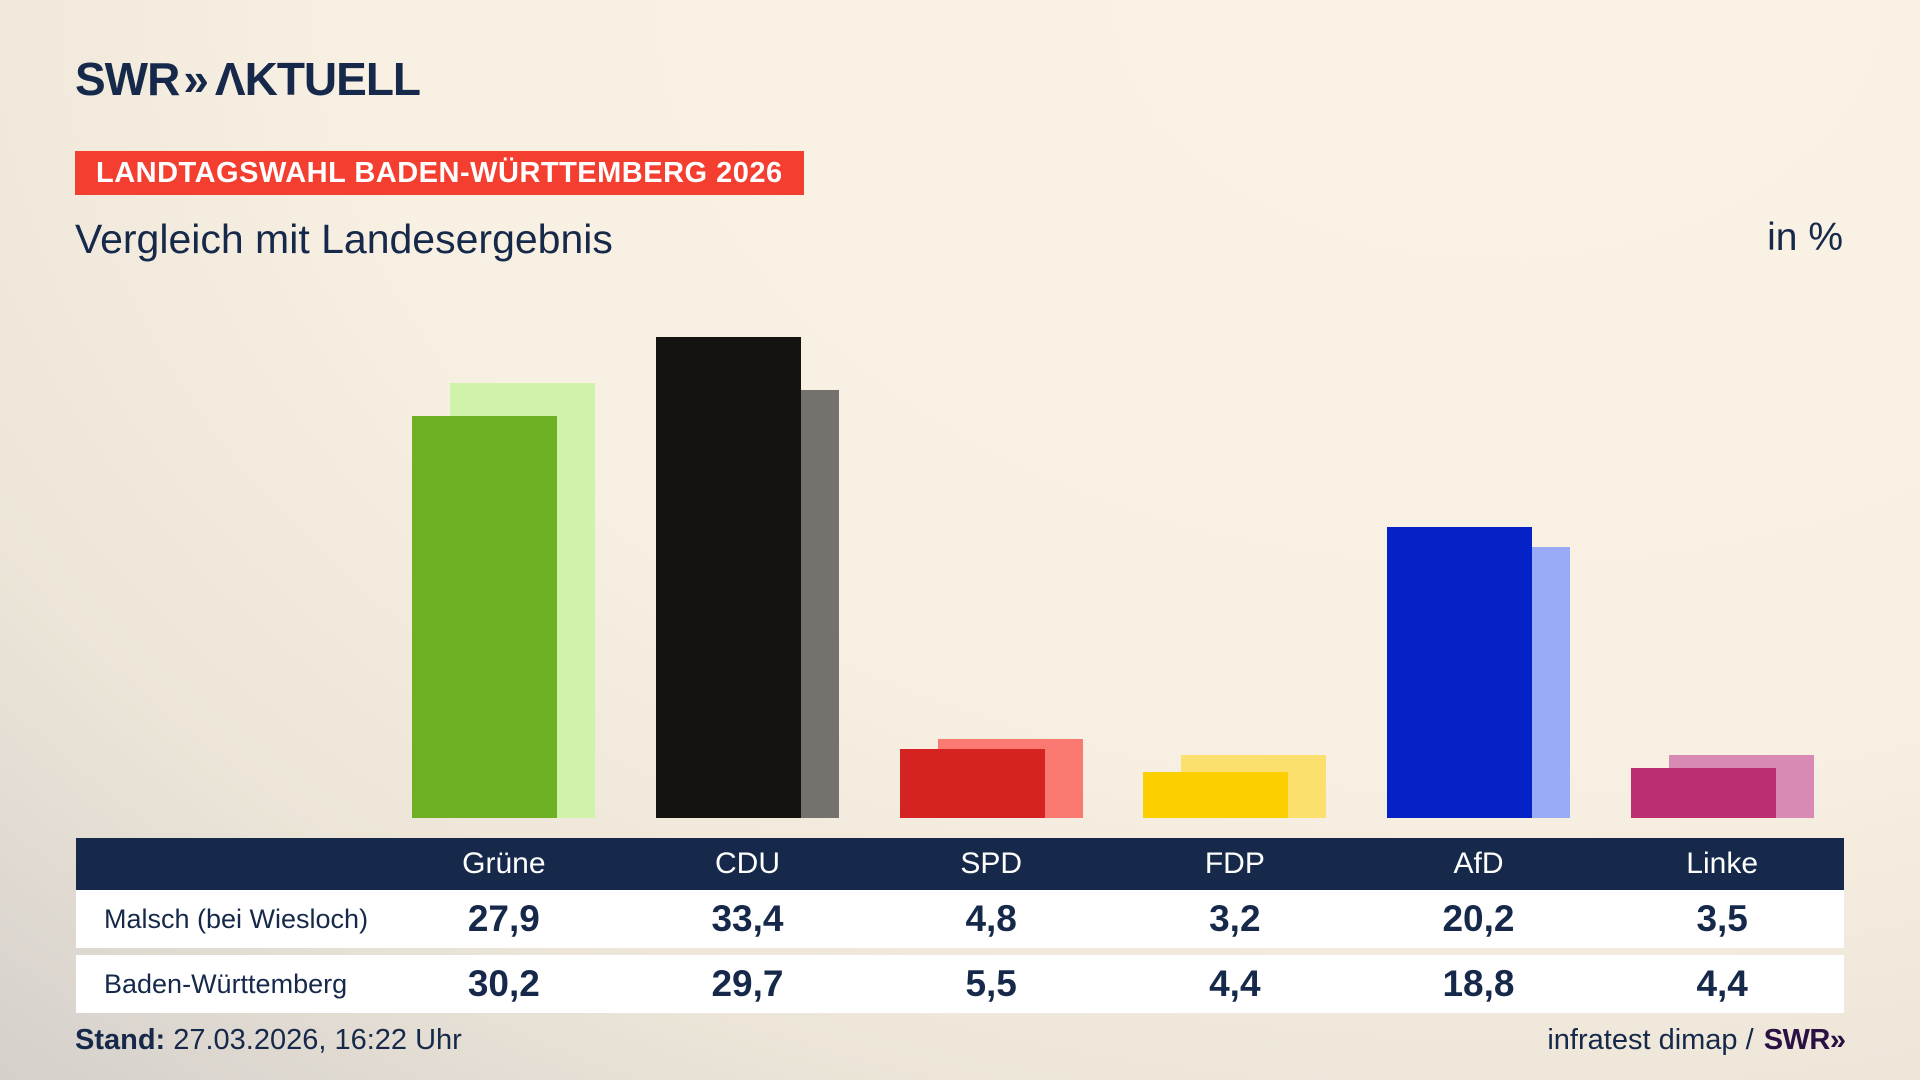  What do you see at coordinates (1805, 237) in the screenshot?
I see `unit-label: in %` at bounding box center [1805, 237].